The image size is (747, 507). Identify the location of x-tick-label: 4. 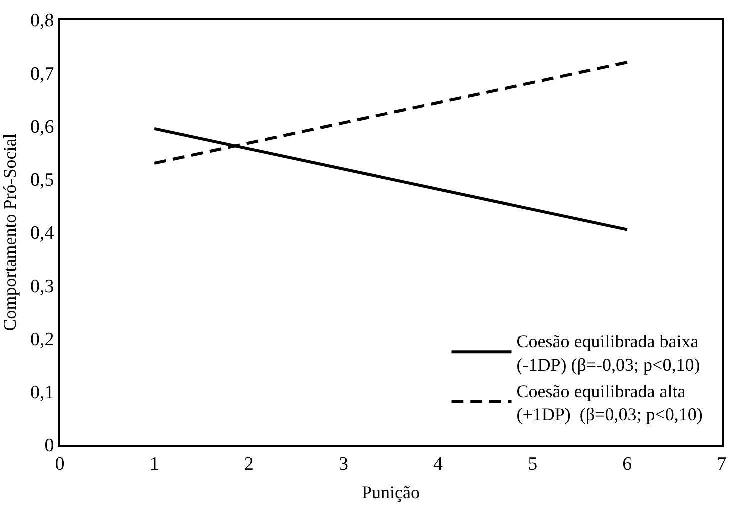
(439, 464).